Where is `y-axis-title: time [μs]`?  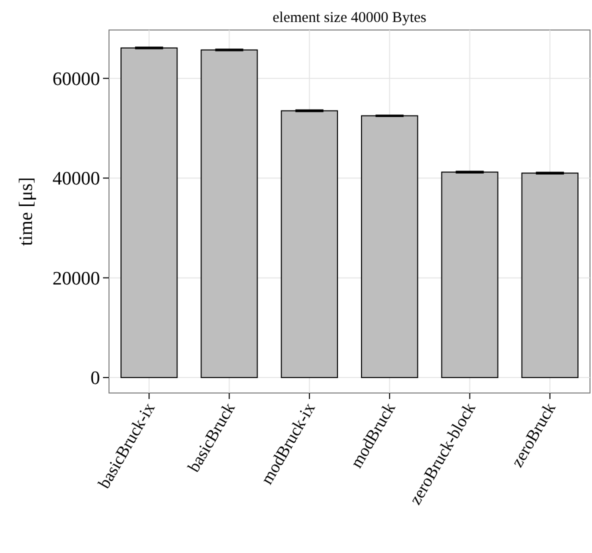 y-axis-title: time [μs] is located at coordinates (26, 211).